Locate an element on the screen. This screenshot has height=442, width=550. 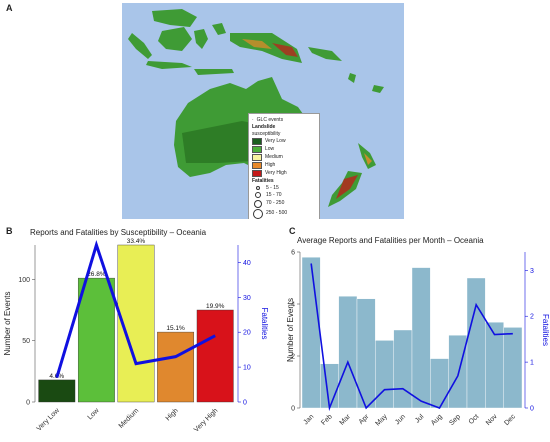
legend-class-label: Very High is located at coordinates (276, 173).